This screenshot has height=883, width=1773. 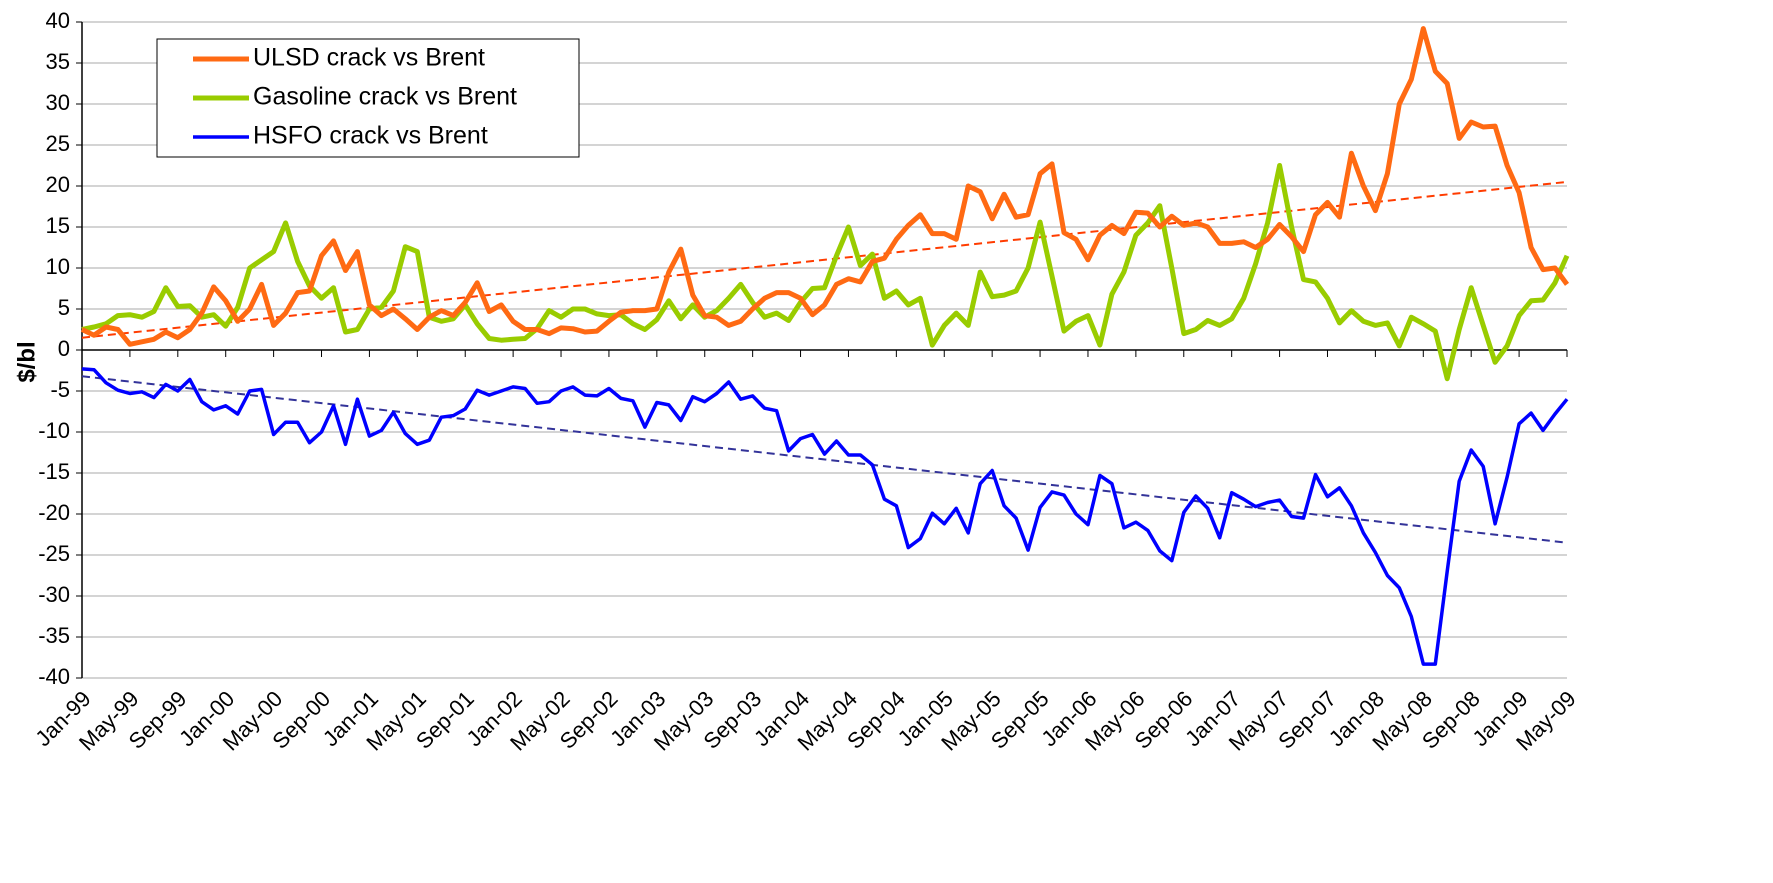 What do you see at coordinates (58, 266) in the screenshot?
I see `y-tick-label: 10` at bounding box center [58, 266].